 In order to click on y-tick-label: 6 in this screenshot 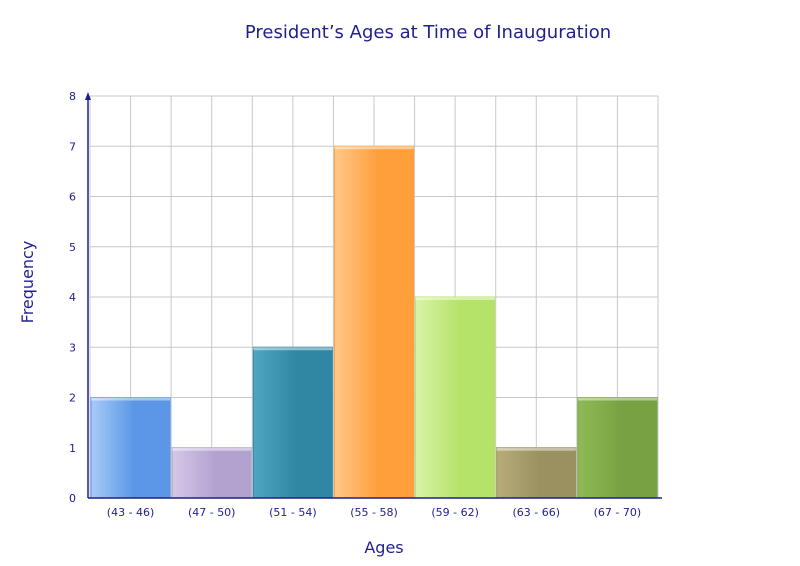, I will do `click(72, 197)`.